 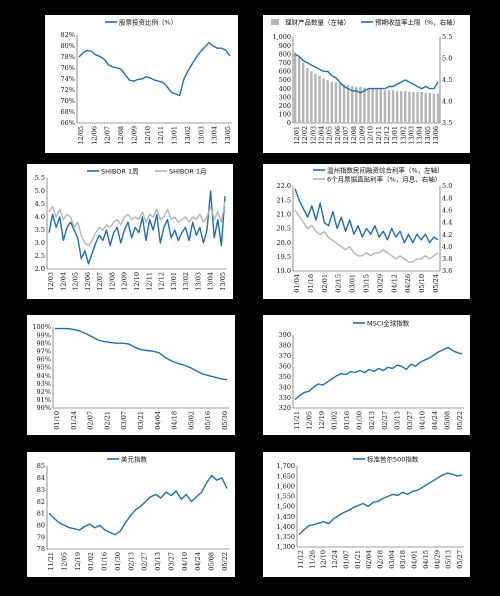 I want to click on x-tick-label: 11/21, so click(x=51, y=561).